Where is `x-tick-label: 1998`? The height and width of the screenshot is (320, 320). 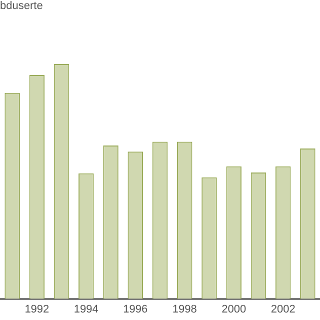
x-tick-label: 1998 is located at coordinates (184, 309).